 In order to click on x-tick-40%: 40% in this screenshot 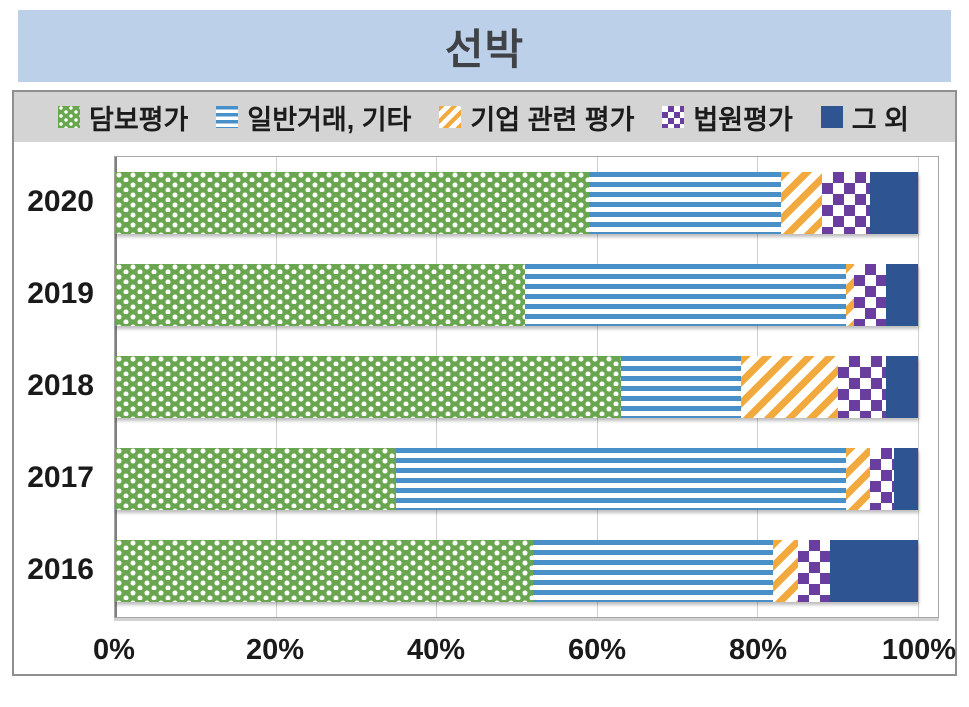, I will do `click(436, 650)`.